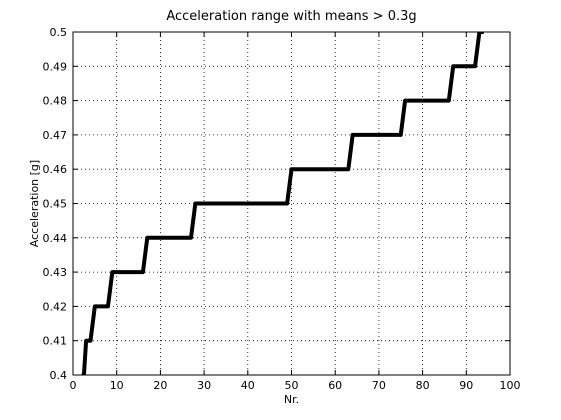 The height and width of the screenshot is (420, 561). I want to click on x-tick-label: 80, so click(423, 385).